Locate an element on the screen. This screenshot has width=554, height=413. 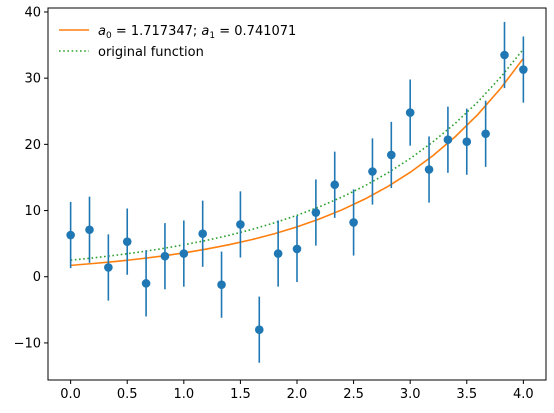
y-tick-label: 0 is located at coordinates (37, 277).